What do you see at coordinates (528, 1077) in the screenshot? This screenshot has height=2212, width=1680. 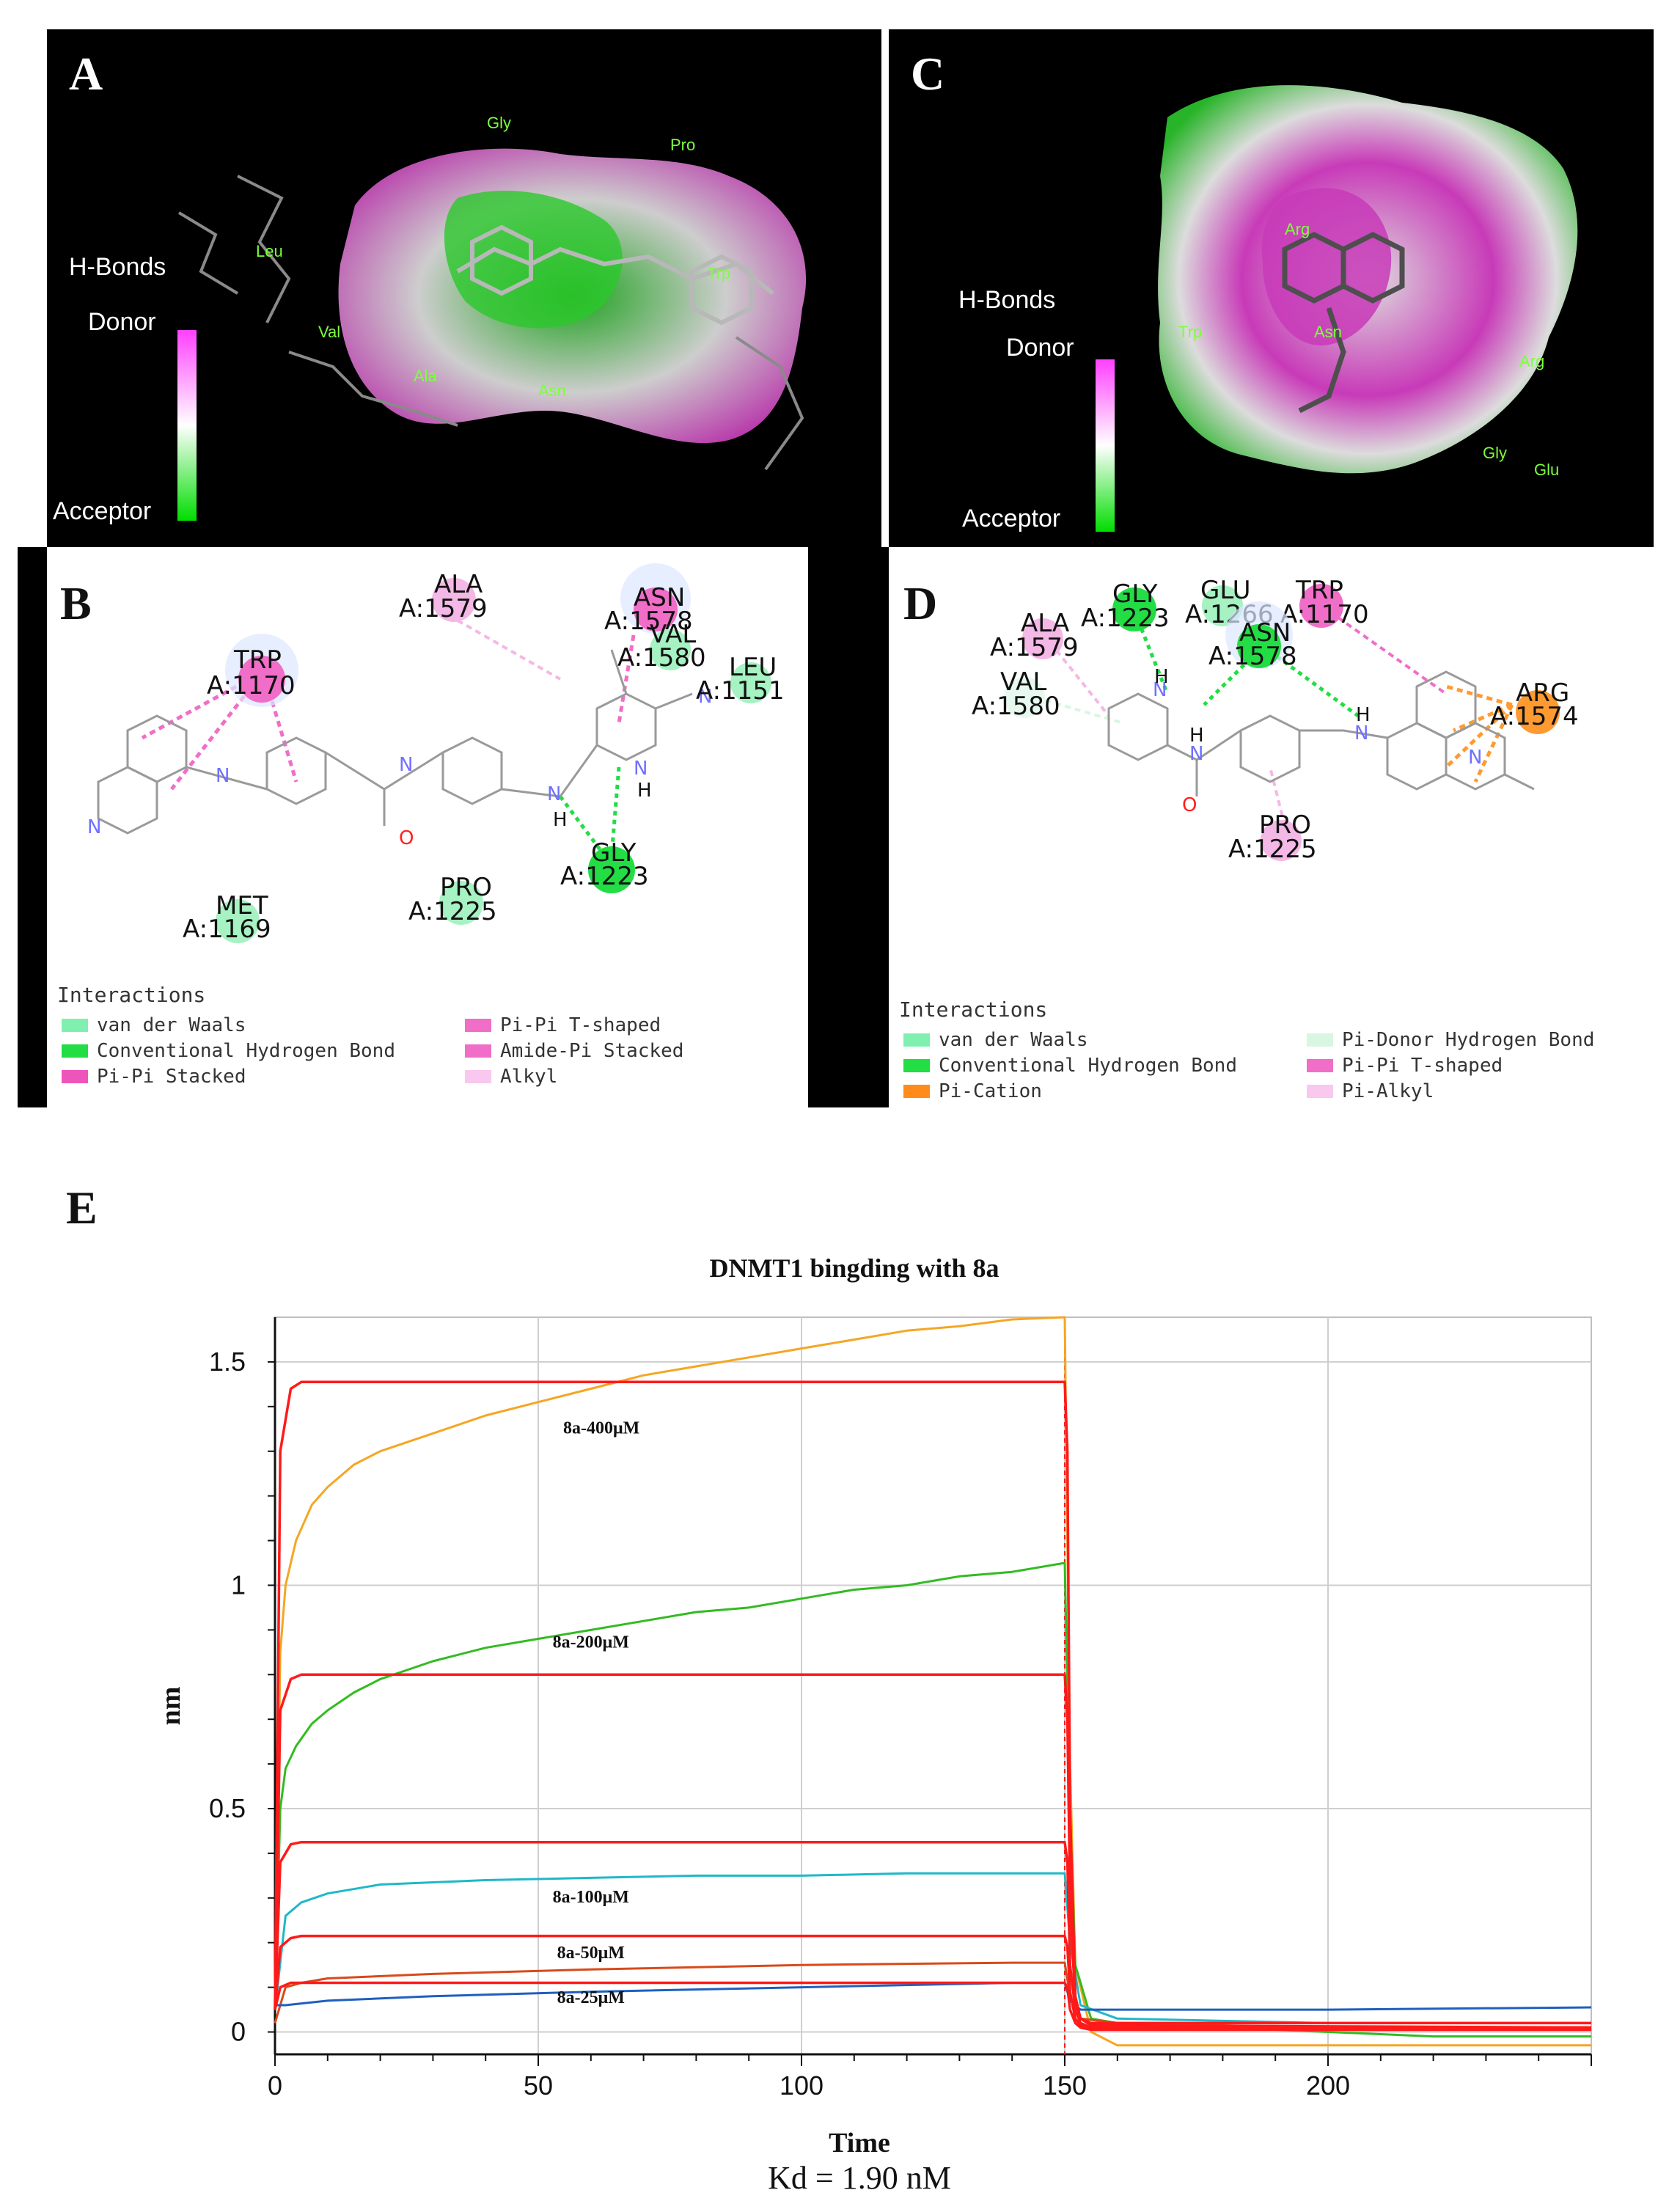 I see `legend-item: Alkyl` at bounding box center [528, 1077].